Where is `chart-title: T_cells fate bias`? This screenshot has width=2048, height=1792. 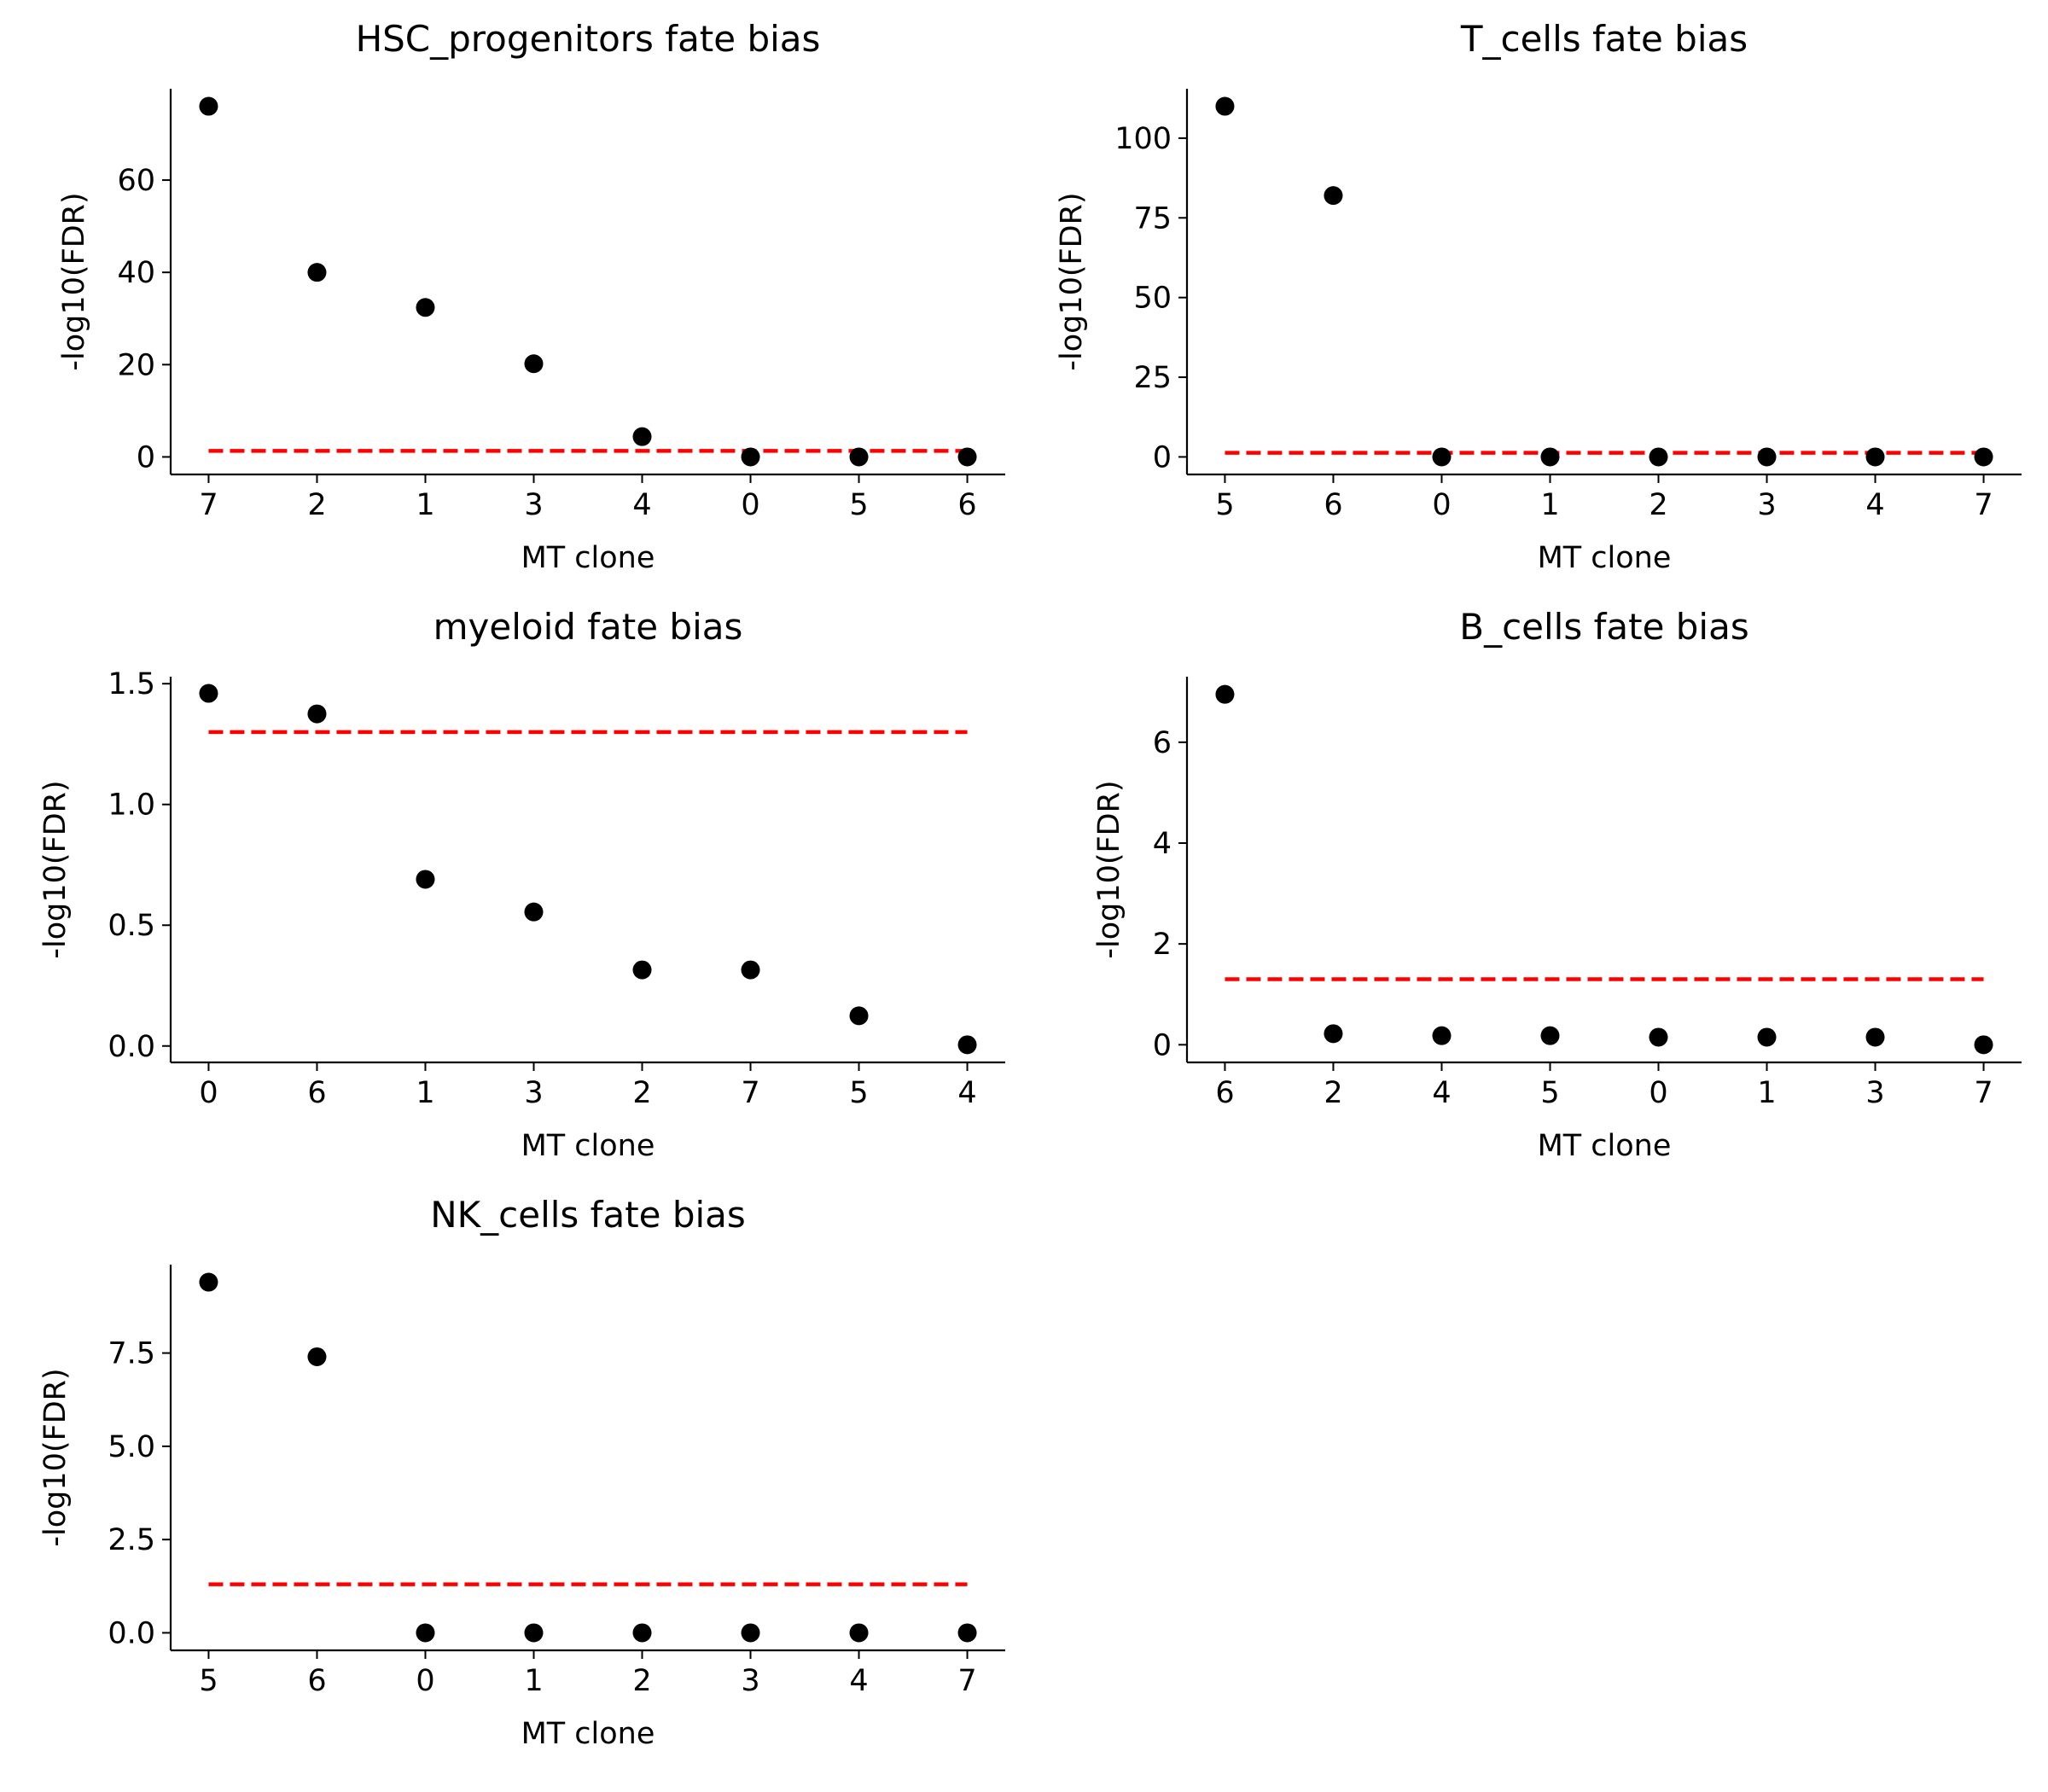 chart-title: T_cells fate bias is located at coordinates (1604, 39).